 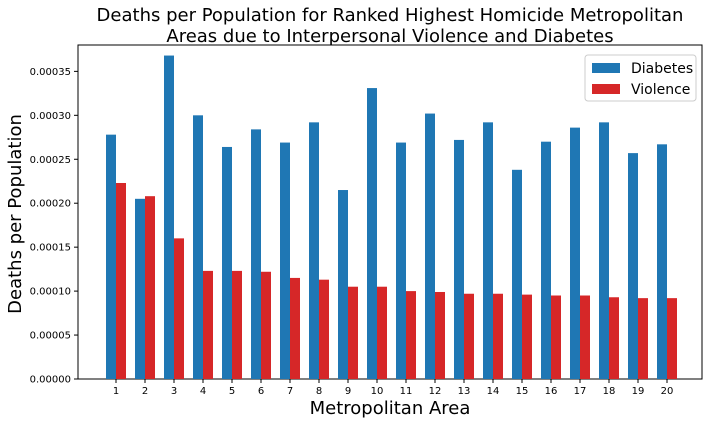 I want to click on x-tick-label: 11, so click(x=406, y=391).